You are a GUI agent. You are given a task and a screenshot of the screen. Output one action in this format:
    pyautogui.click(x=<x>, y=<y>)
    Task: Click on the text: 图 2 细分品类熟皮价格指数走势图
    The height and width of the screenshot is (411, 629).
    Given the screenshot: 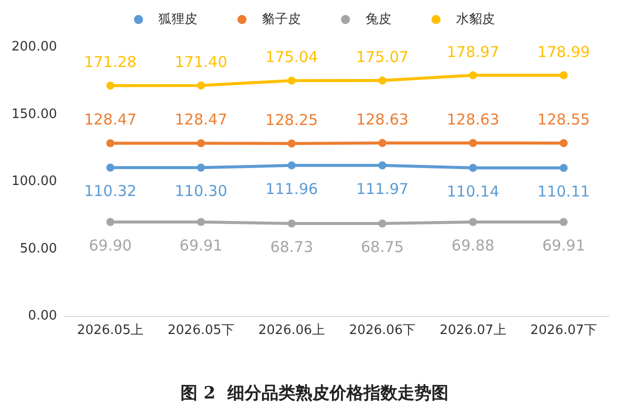 What is the action you would take?
    pyautogui.click(x=314, y=394)
    